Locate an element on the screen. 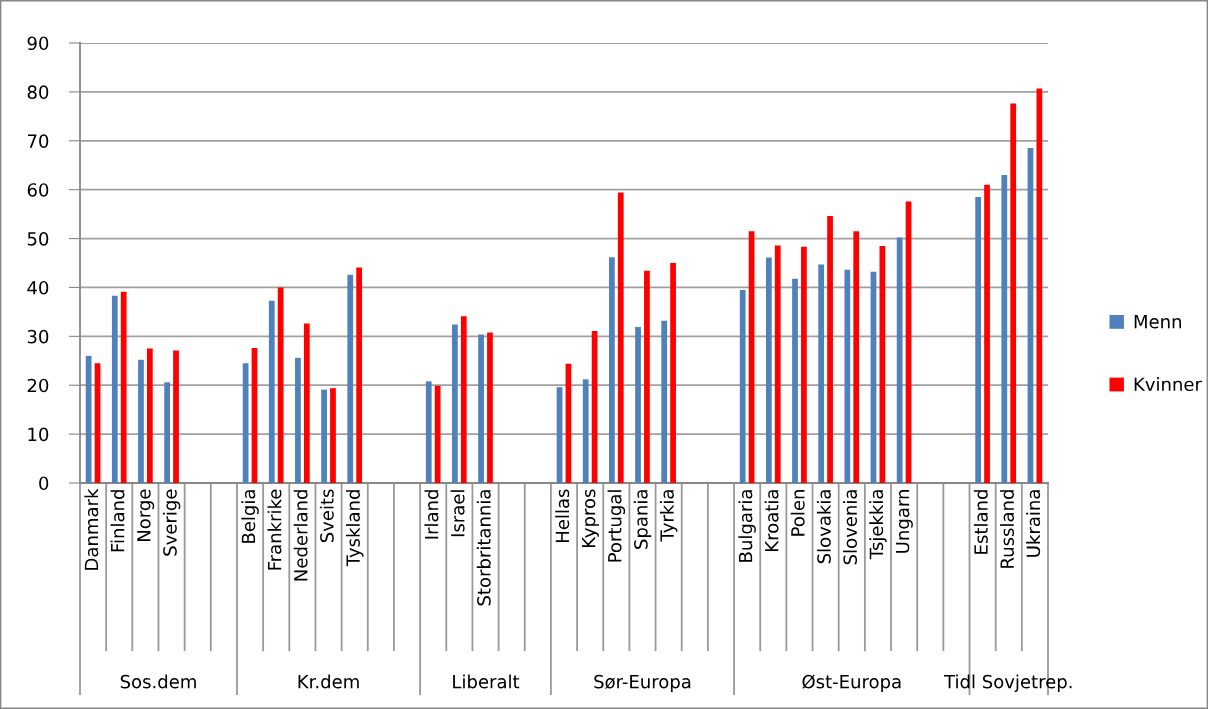 Image resolution: width=1208 pixels, height=709 pixels. y-tick-label: 80 is located at coordinates (38, 92).